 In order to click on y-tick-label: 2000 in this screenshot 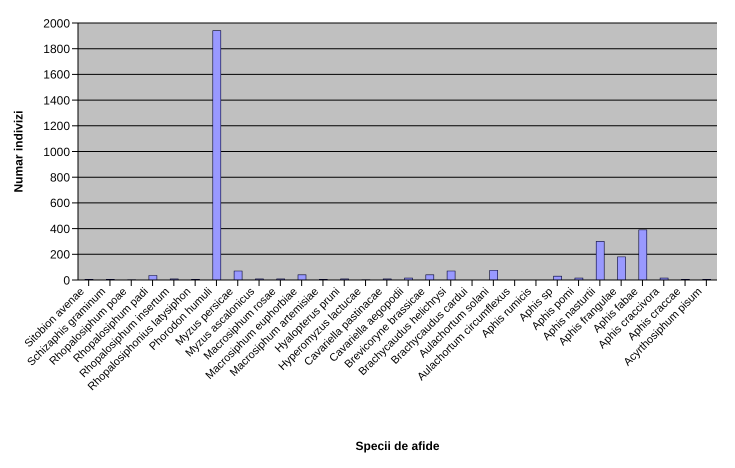, I will do `click(56, 23)`.